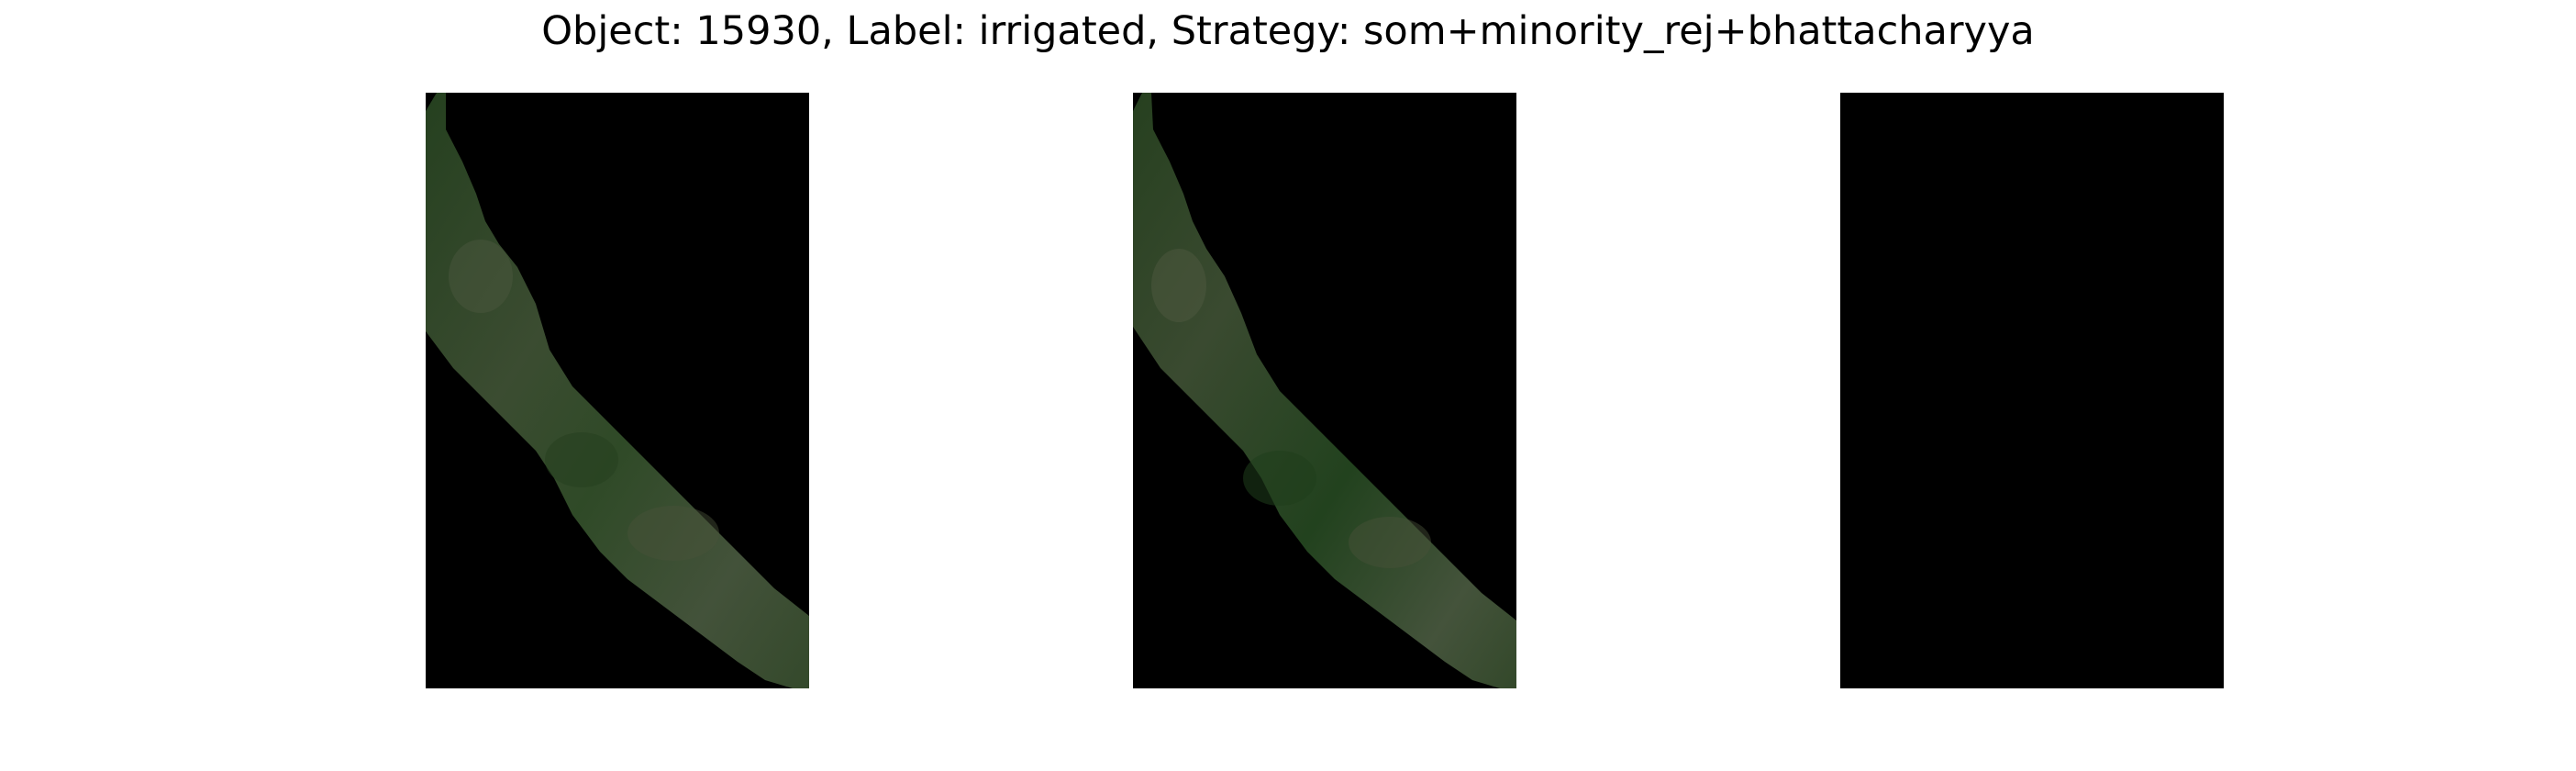 This screenshot has width=2576, height=771. Describe the element at coordinates (2032, 390) in the screenshot. I see `empty-mask-patch` at that location.